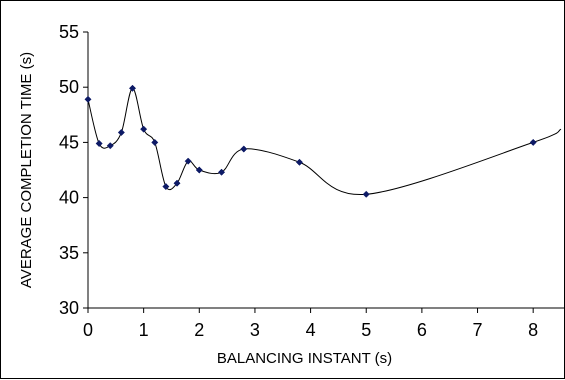  What do you see at coordinates (366, 330) in the screenshot?
I see `x-tick-label: 5` at bounding box center [366, 330].